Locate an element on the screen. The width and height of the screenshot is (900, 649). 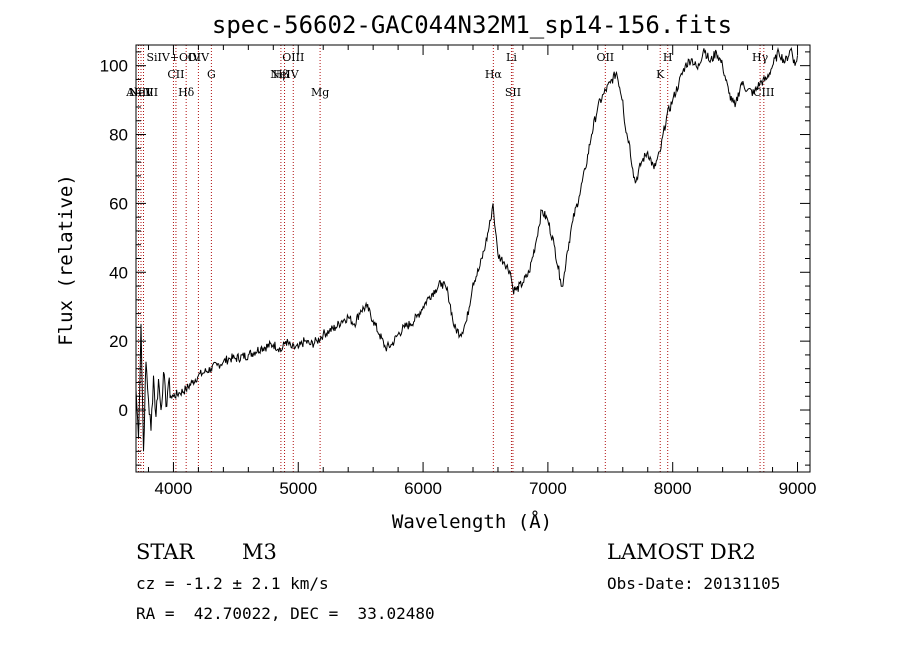
ra-dec-readout: RA = 42.70022, DEC = 33.02480 is located at coordinates (285, 613).